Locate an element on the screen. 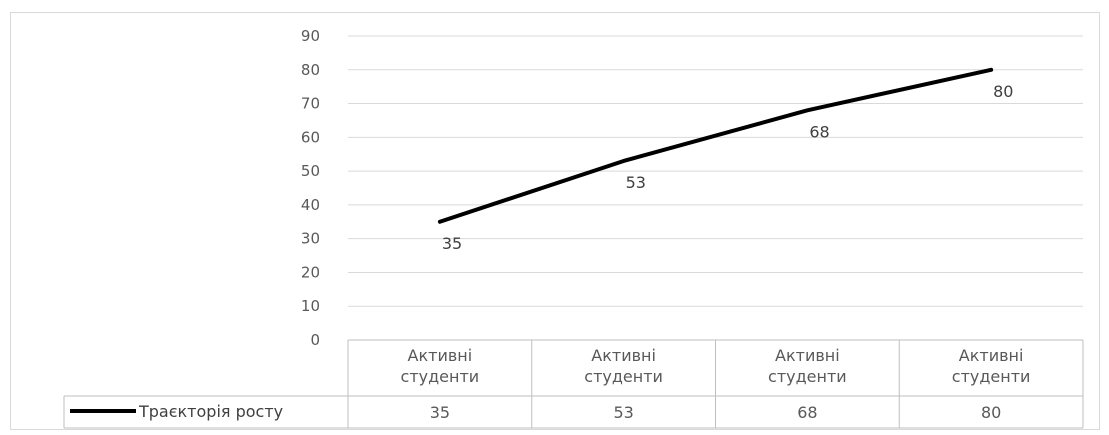  table-value-cell: 53 is located at coordinates (623, 412).